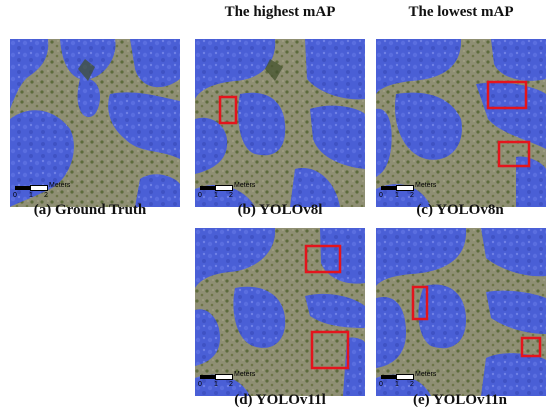  I want to click on header-highest-map: The highest mAP, so click(280, 12).